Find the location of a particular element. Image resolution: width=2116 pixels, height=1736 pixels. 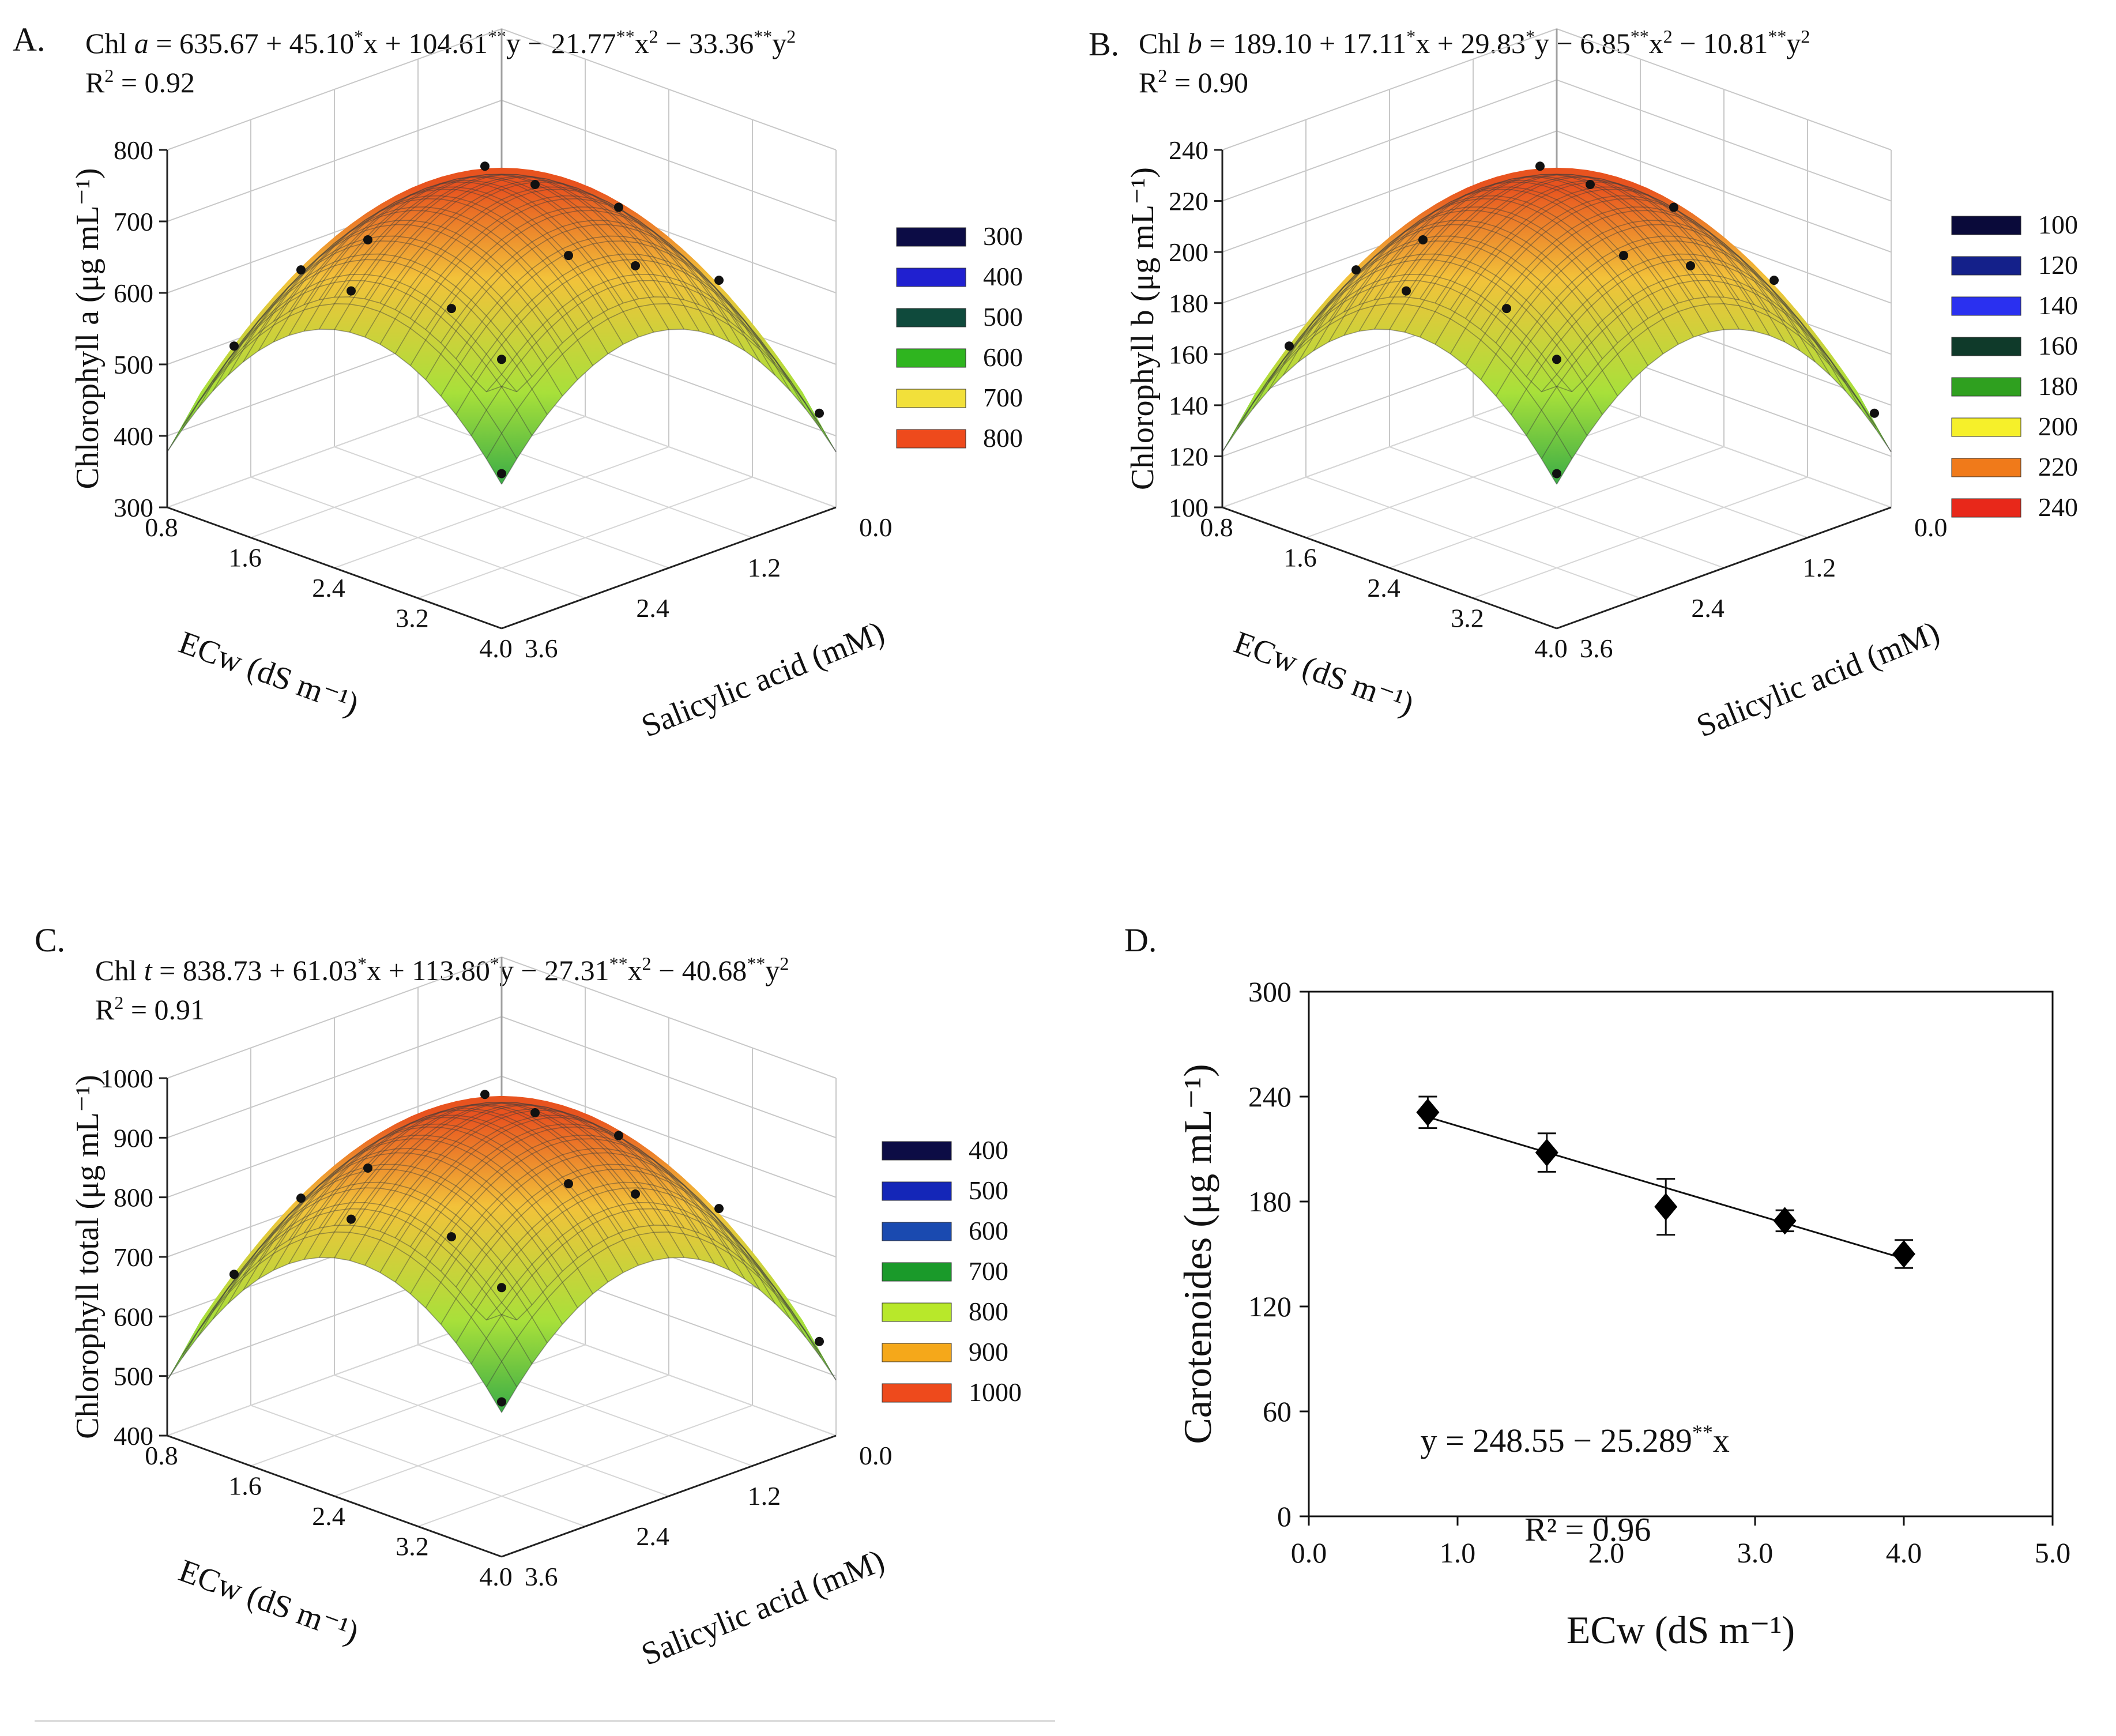

y-axis-title: Salicylic acid (mM) is located at coordinates (1818, 679).